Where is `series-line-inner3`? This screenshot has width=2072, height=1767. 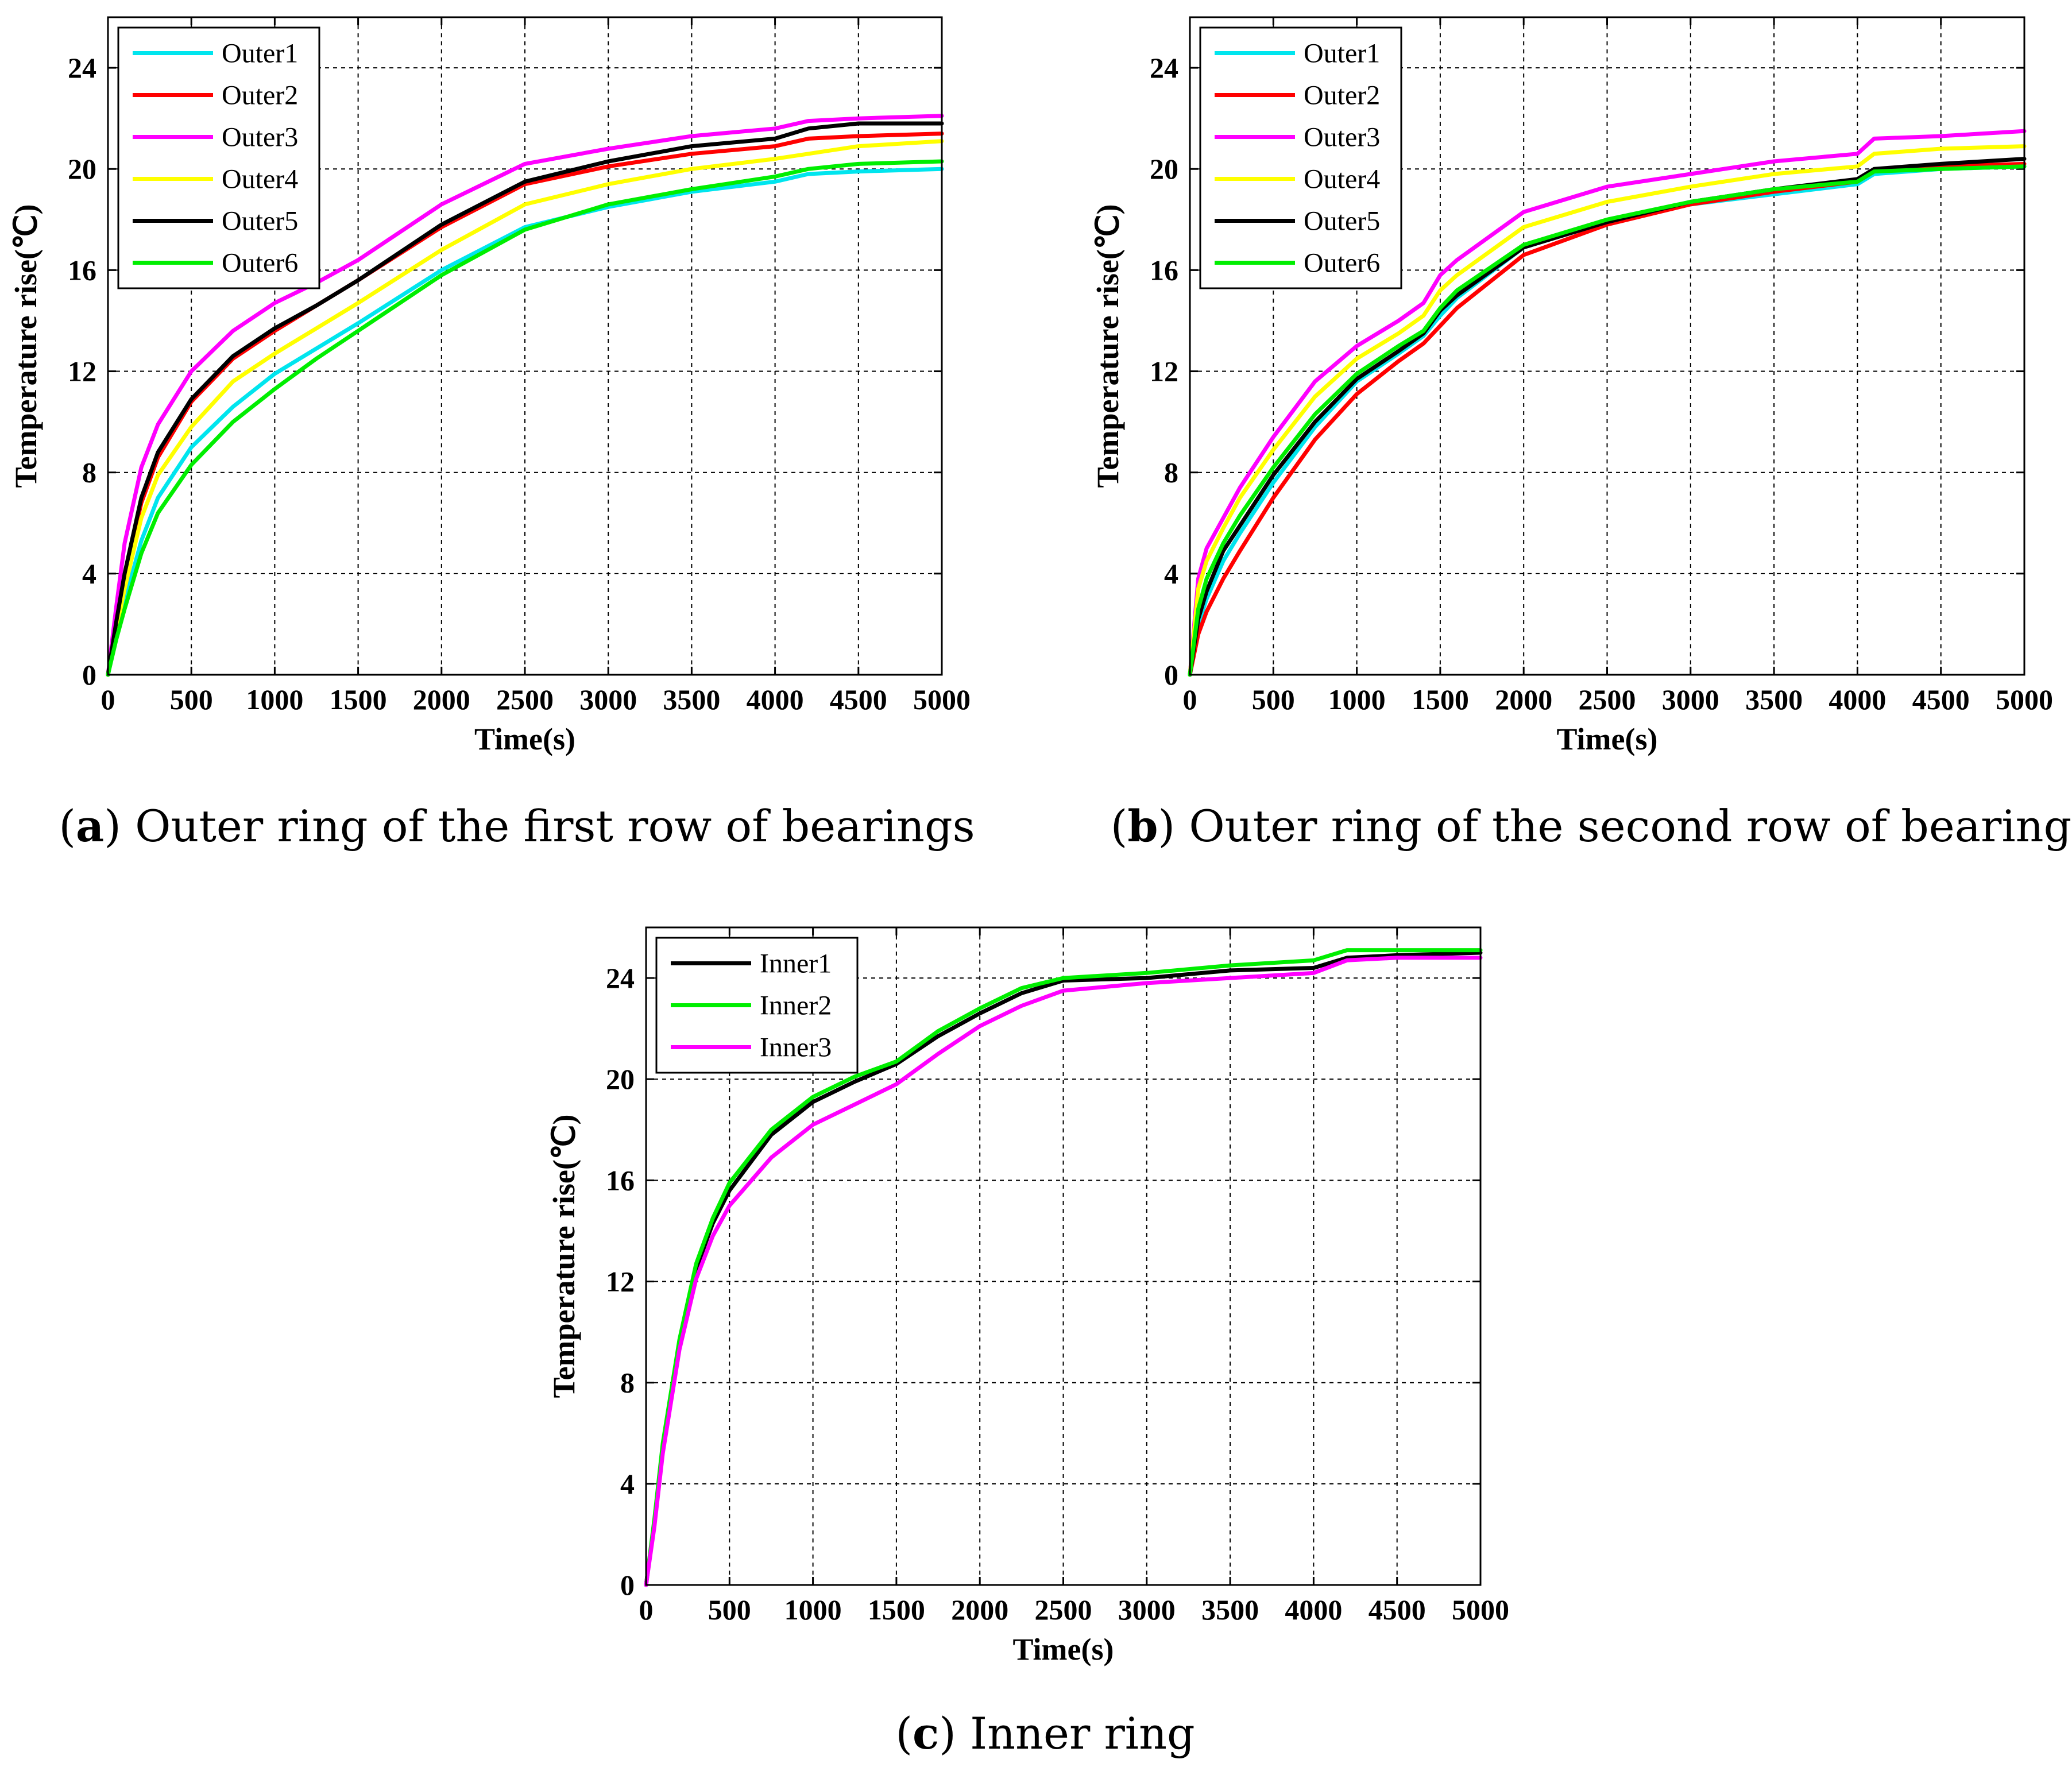 series-line-inner3 is located at coordinates (1063, 1271).